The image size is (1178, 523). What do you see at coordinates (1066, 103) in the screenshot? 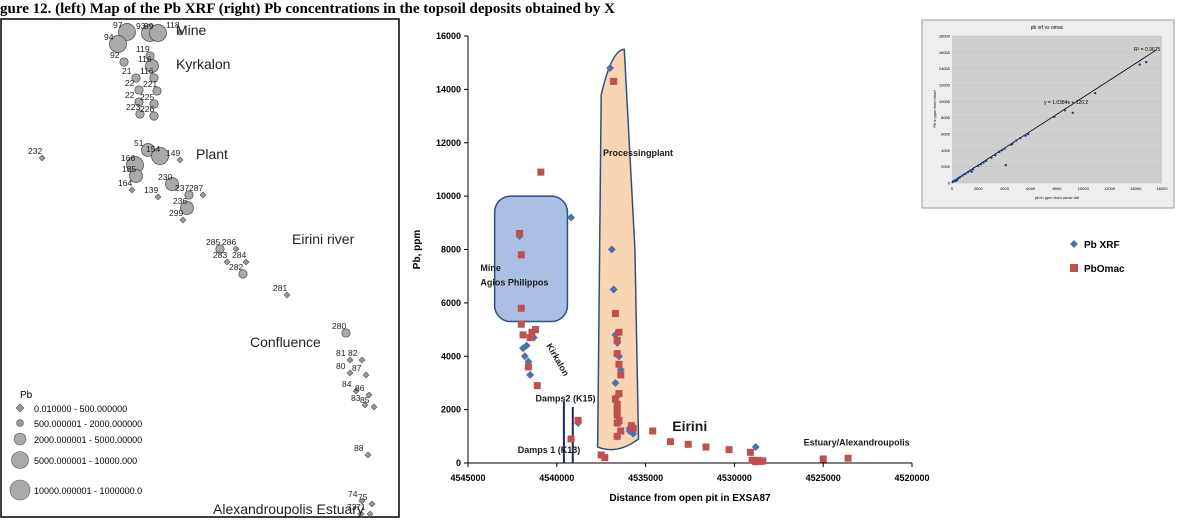
I see `inset-equation: y = 1.0384x + 120.2` at bounding box center [1066, 103].